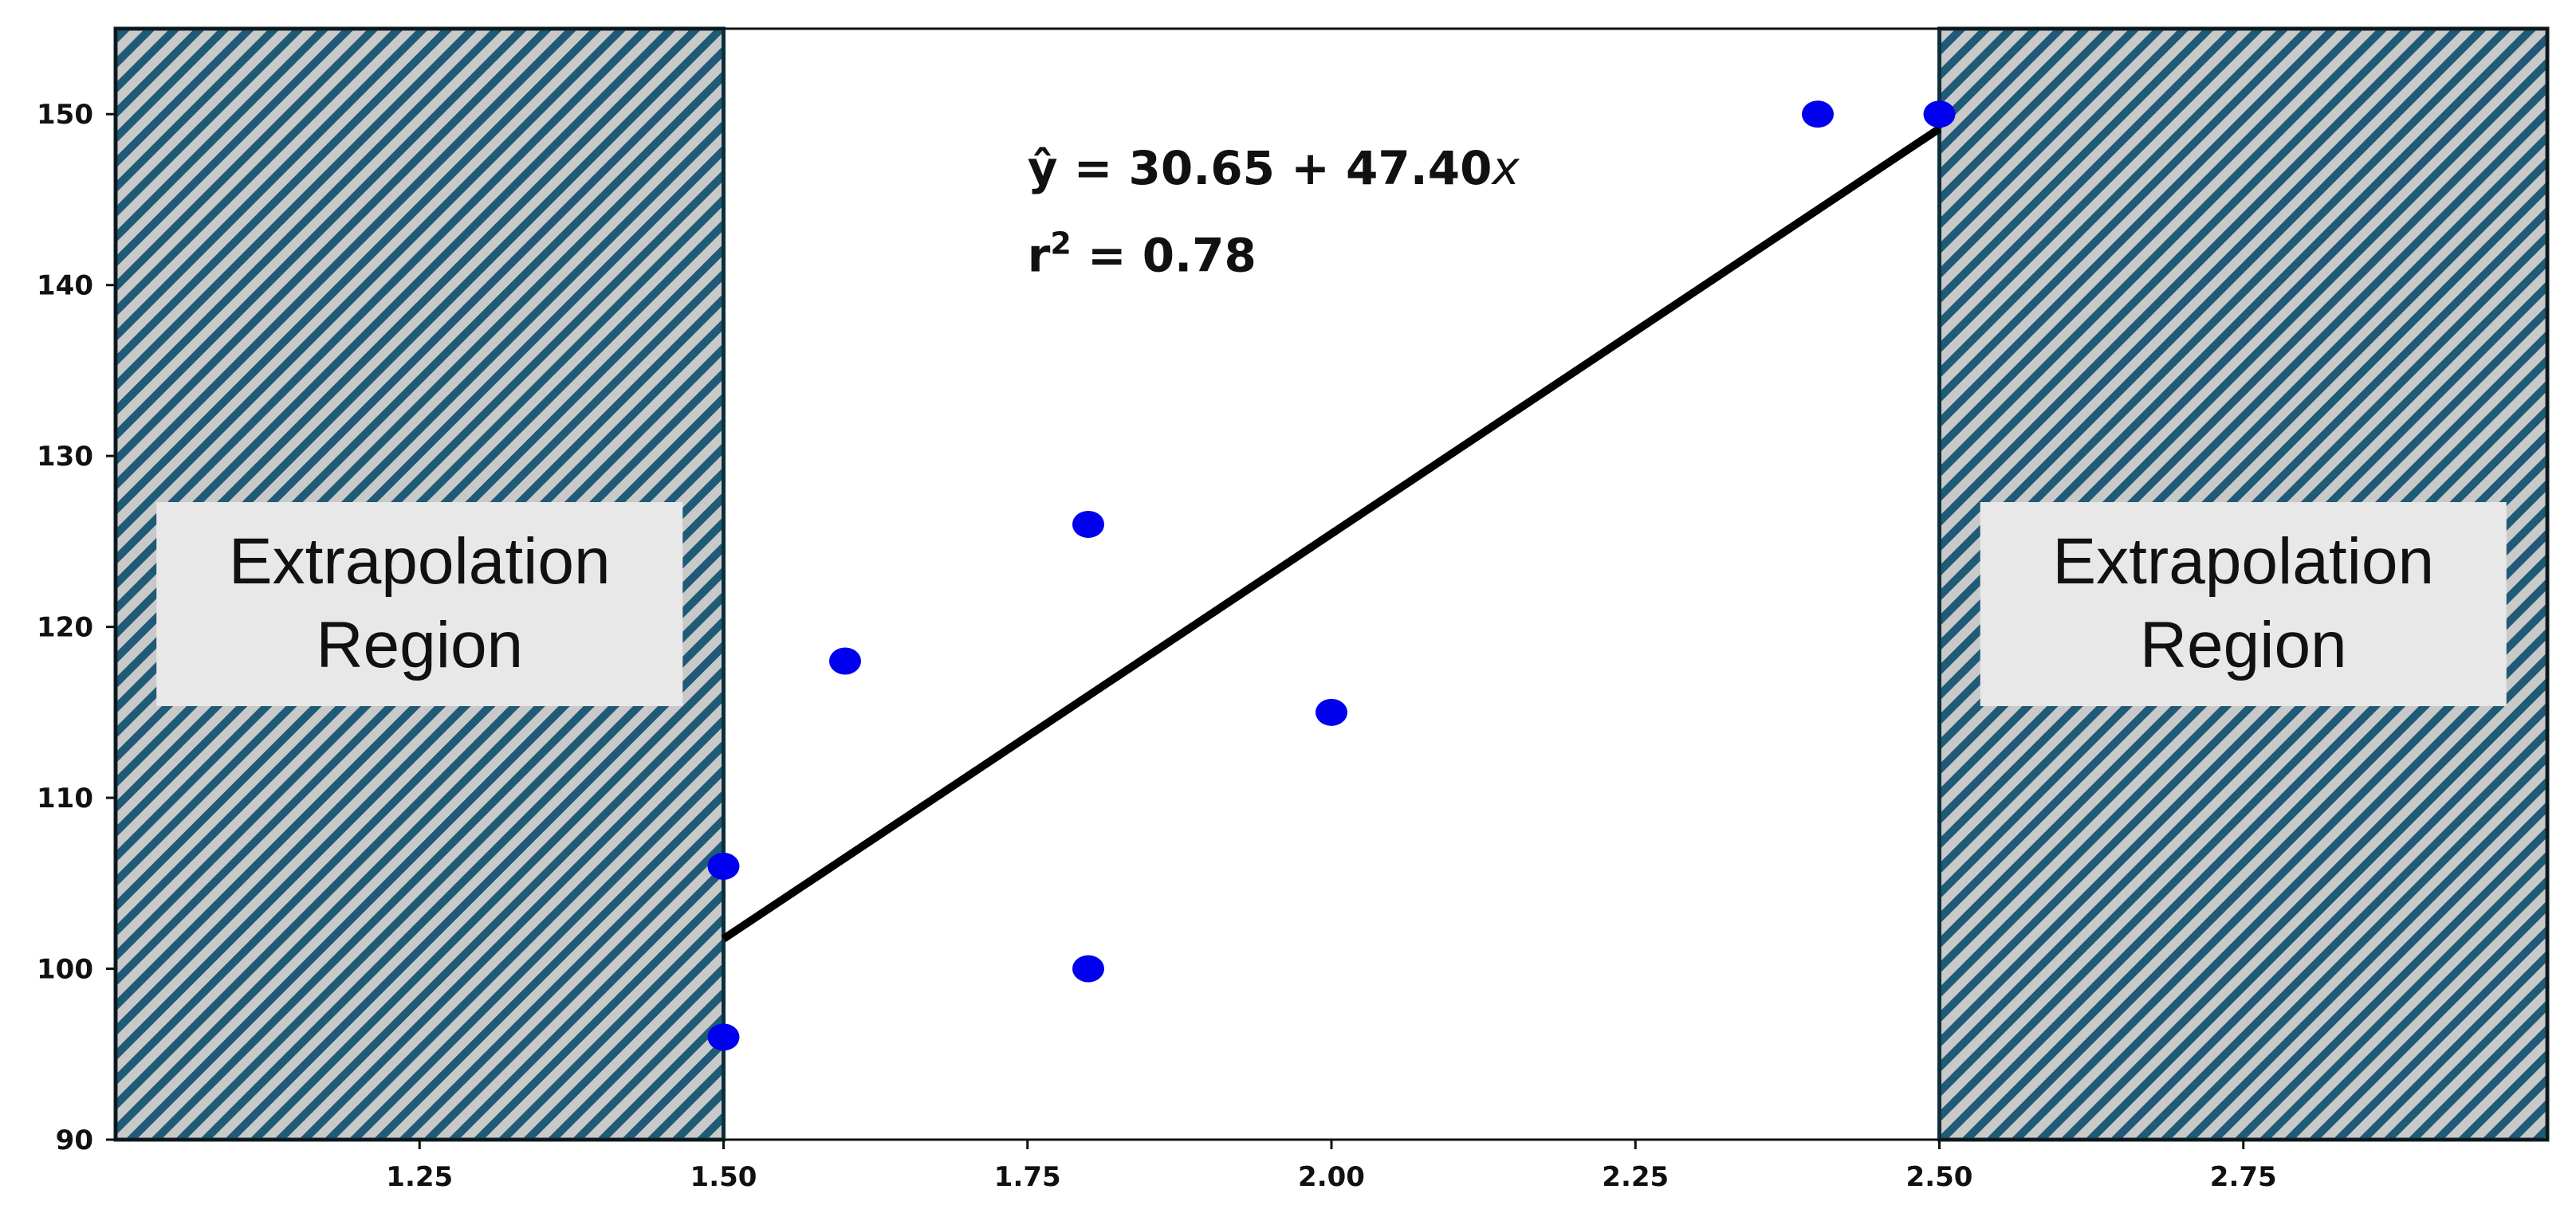 This screenshot has width=2576, height=1205. I want to click on x-tick-label: 2.50, so click(1939, 1177).